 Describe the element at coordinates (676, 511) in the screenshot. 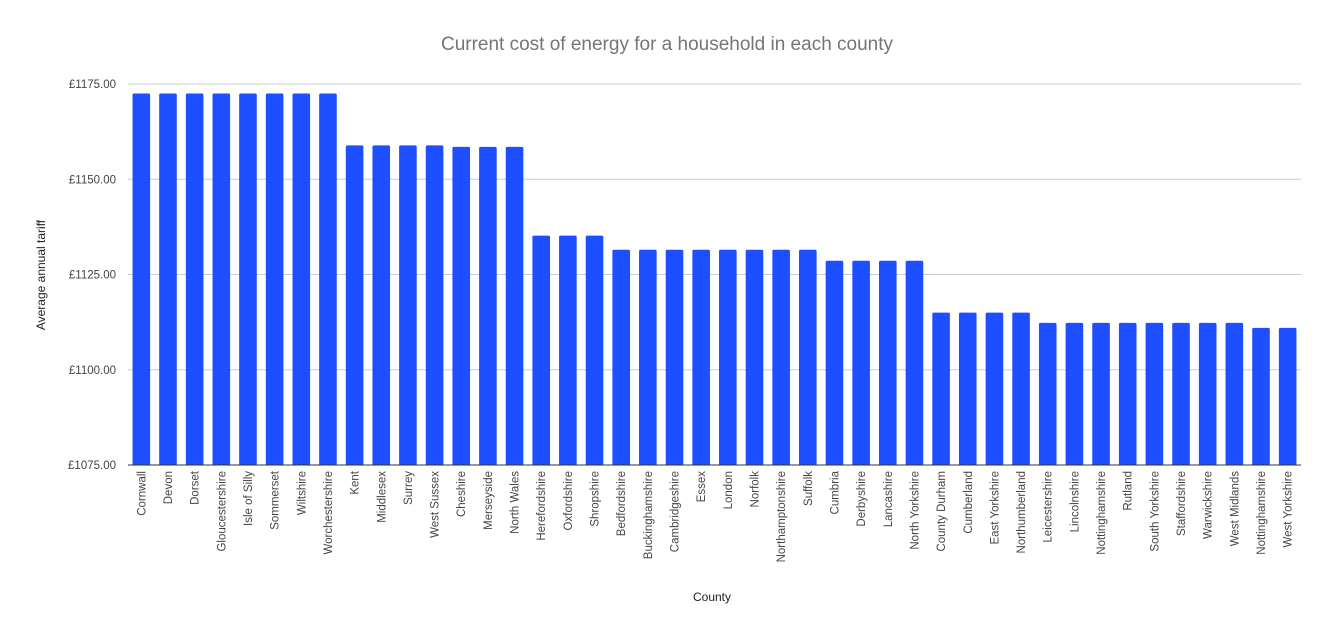

I see `x-tick-label: Cambridgeshire` at that location.